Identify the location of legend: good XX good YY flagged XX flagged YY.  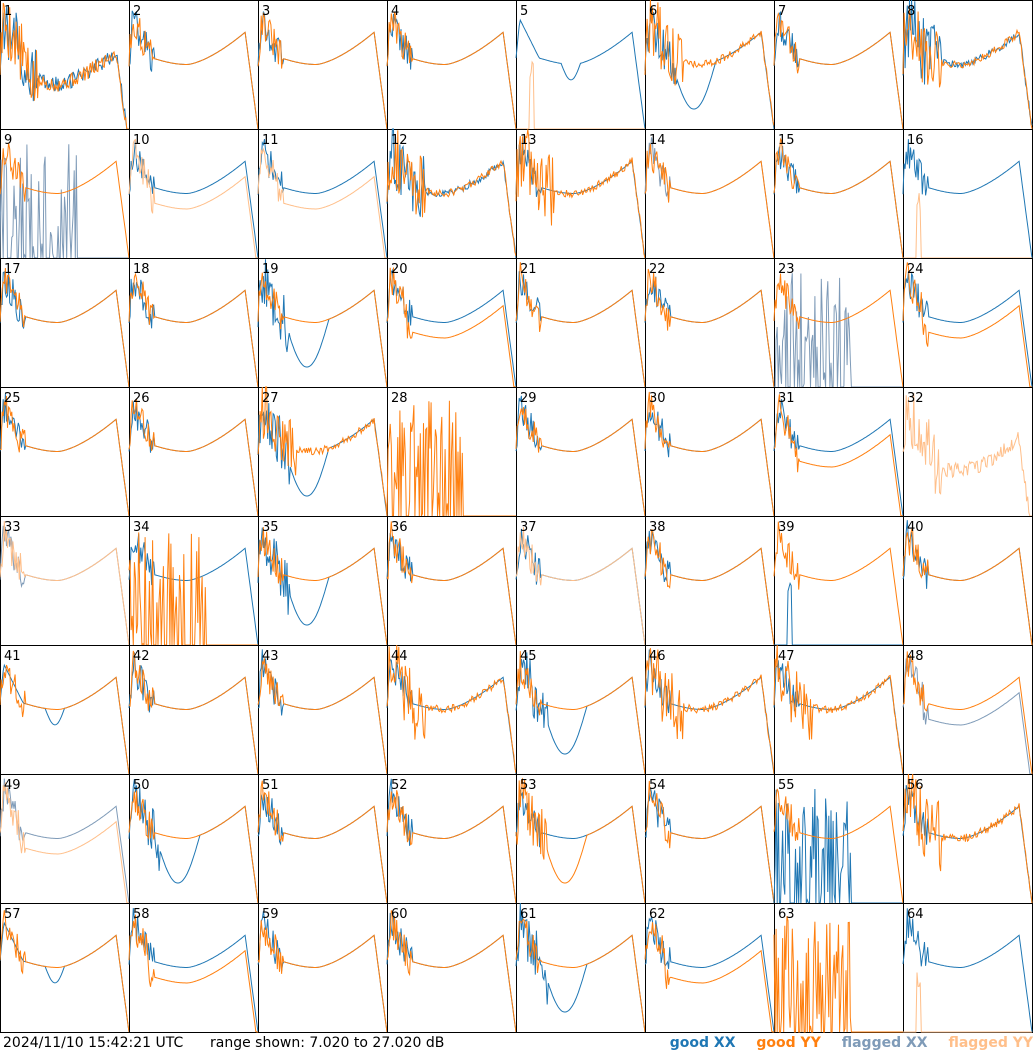
(843, 1043).